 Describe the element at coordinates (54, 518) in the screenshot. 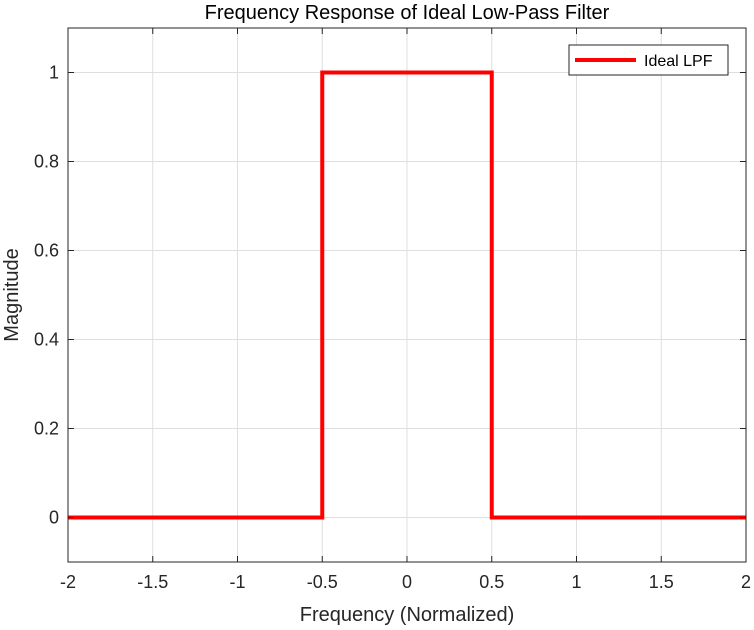

I see `y-tick-label: 0` at that location.